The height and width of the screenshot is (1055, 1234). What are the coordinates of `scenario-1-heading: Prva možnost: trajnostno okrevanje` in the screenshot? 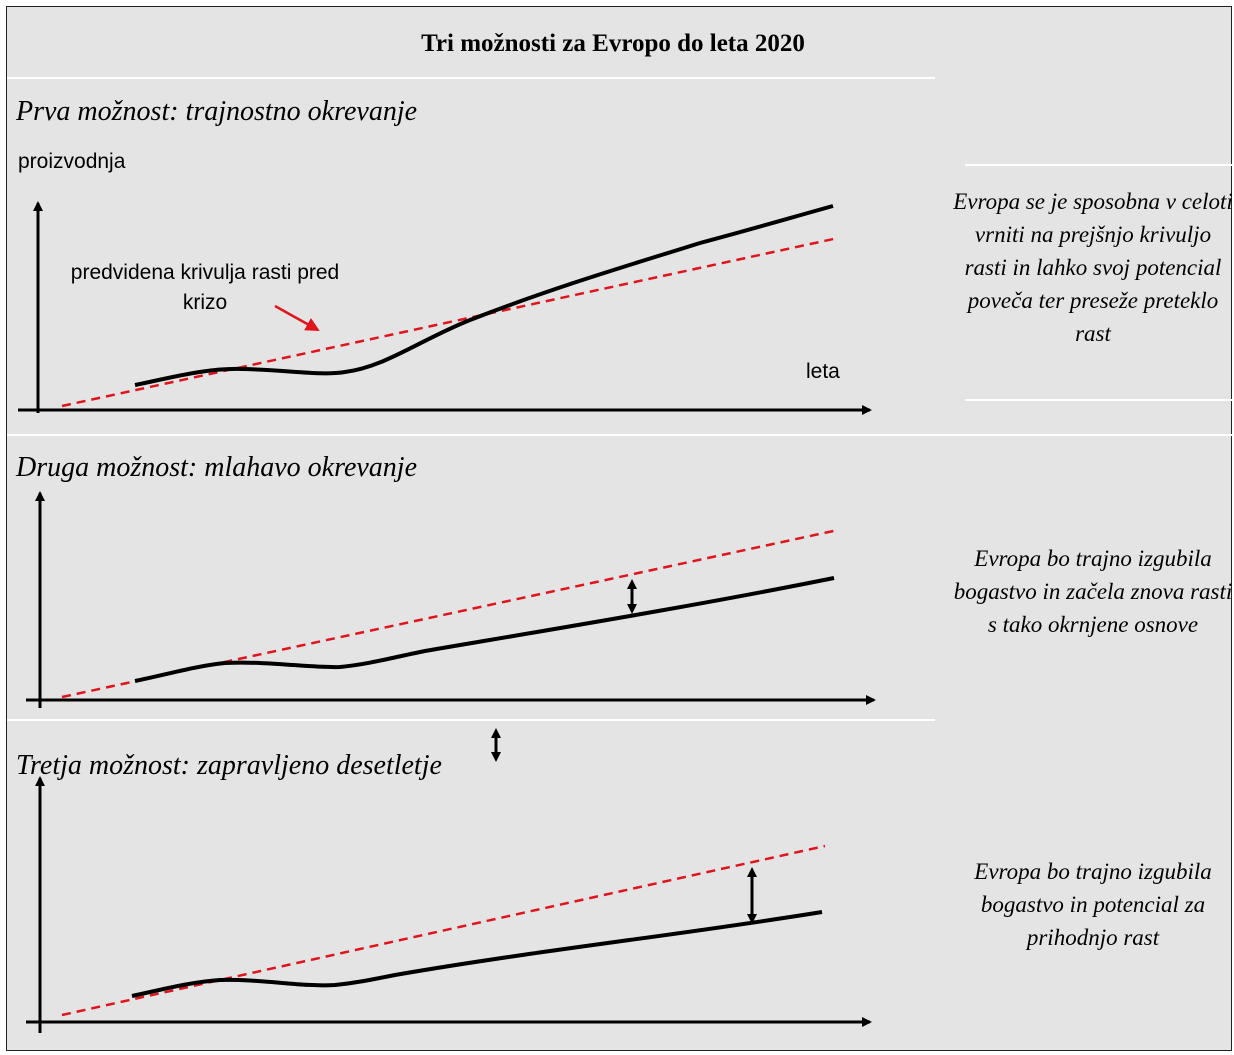 It's located at (217, 111).